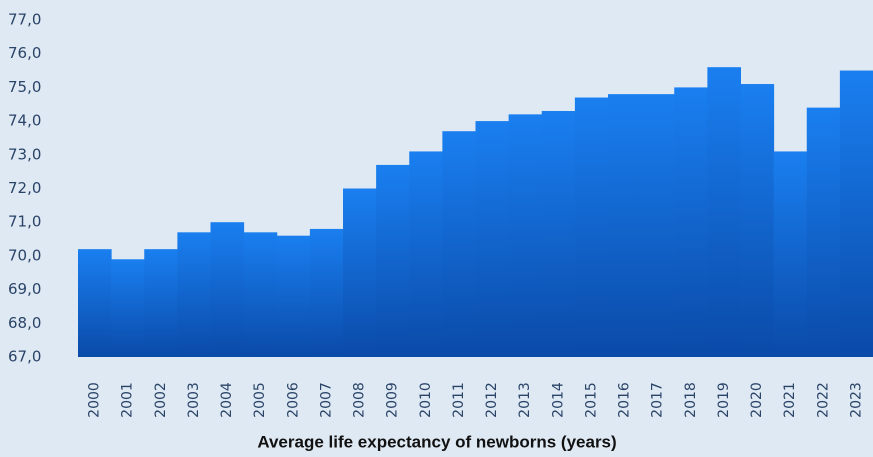 The image size is (873, 457). I want to click on x-tick-label: 2012, so click(492, 400).